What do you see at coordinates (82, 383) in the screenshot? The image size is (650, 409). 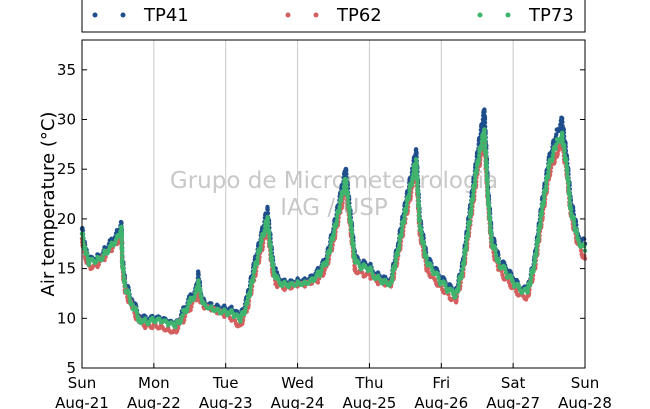 I see `x-tick-label-day: Sun` at bounding box center [82, 383].